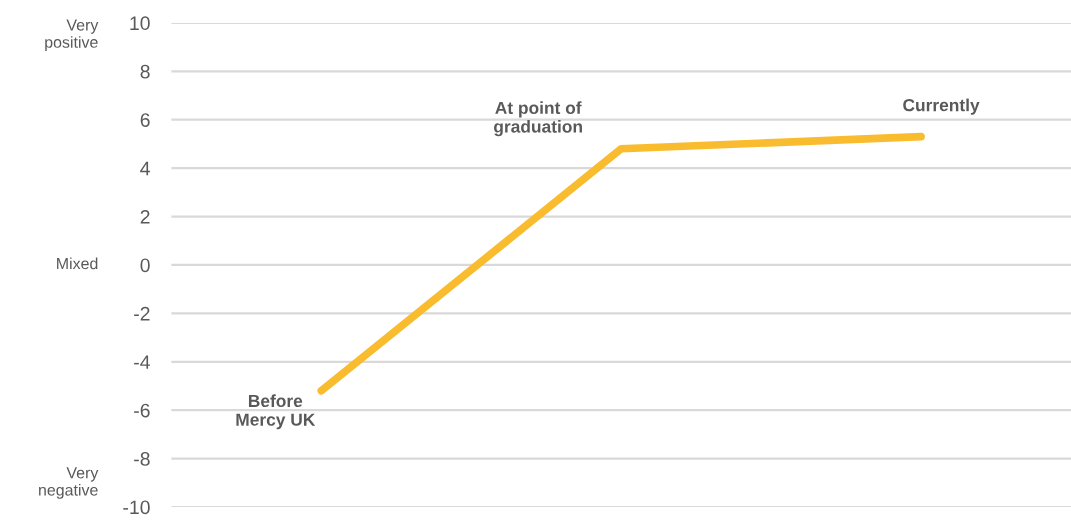 Image resolution: width=1071 pixels, height=520 pixels. What do you see at coordinates (538, 119) in the screenshot?
I see `annotation: At point of graduation` at bounding box center [538, 119].